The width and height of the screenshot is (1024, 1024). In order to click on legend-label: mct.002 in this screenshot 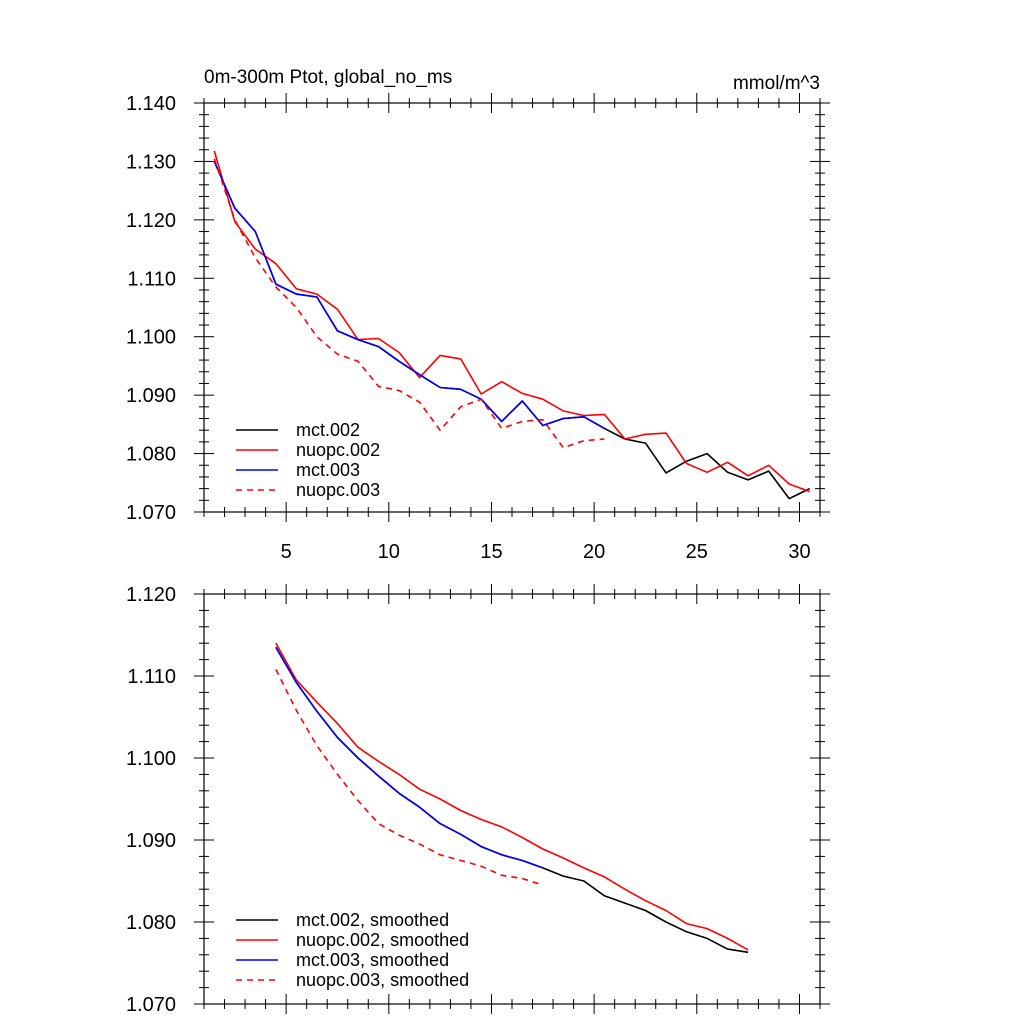, I will do `click(328, 430)`.